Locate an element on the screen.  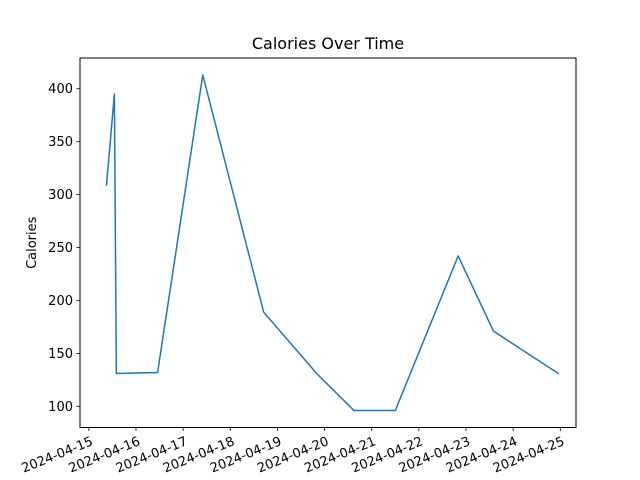
y-axis-label: Calories is located at coordinates (32, 242).